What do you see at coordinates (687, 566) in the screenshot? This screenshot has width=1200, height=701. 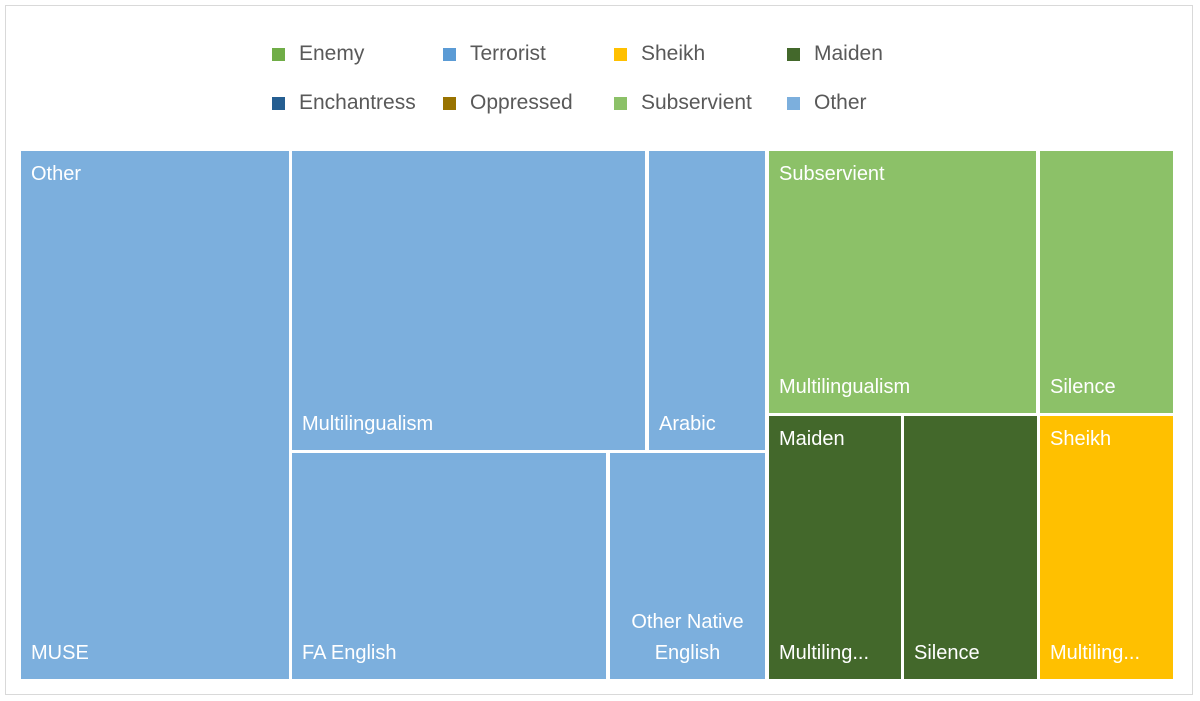 I see `treemap-tile-other-native-english: Other Native English` at bounding box center [687, 566].